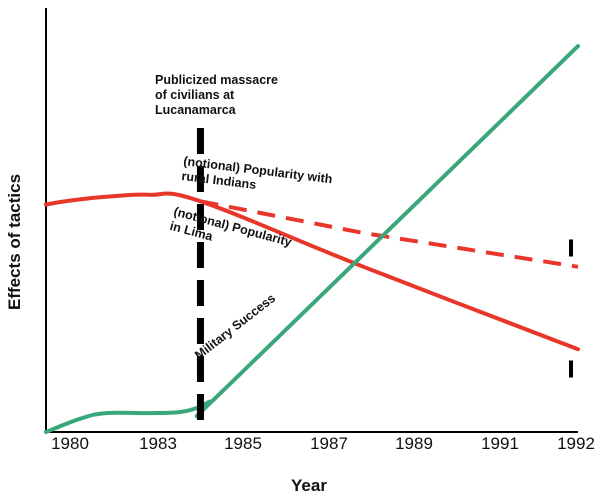  Describe the element at coordinates (257, 173) in the screenshot. I see `annotation-popularity-rural-indians: (notional) Popularity with rural Indians` at that location.